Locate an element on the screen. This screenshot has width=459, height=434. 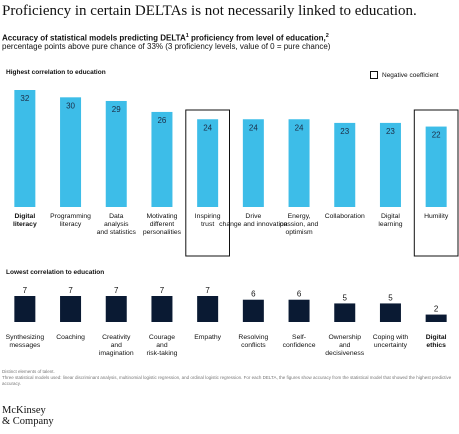
section-label-lowest: Lowest correlation to education is located at coordinates (55, 272).